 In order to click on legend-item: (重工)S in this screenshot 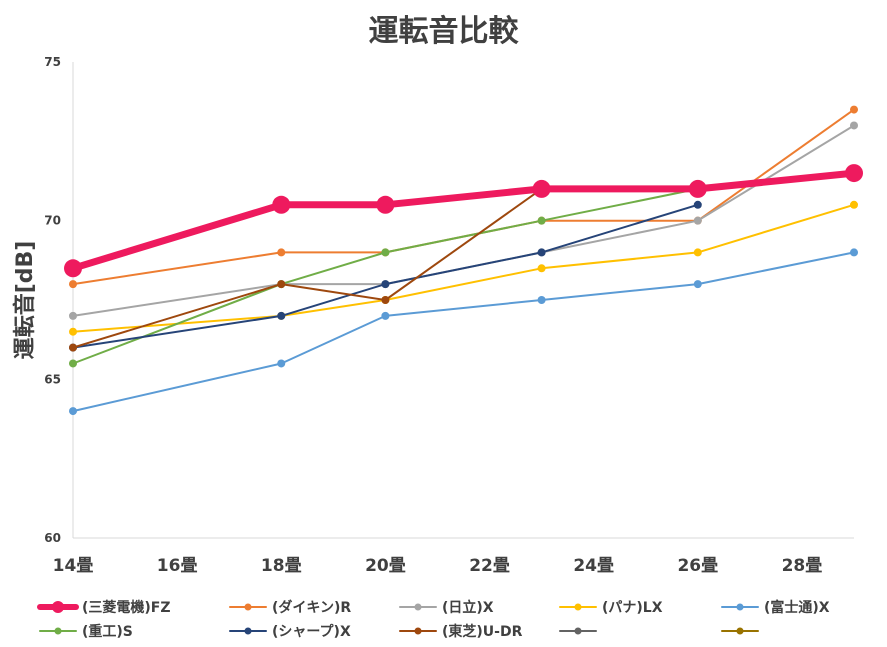, I will do `click(86, 631)`.